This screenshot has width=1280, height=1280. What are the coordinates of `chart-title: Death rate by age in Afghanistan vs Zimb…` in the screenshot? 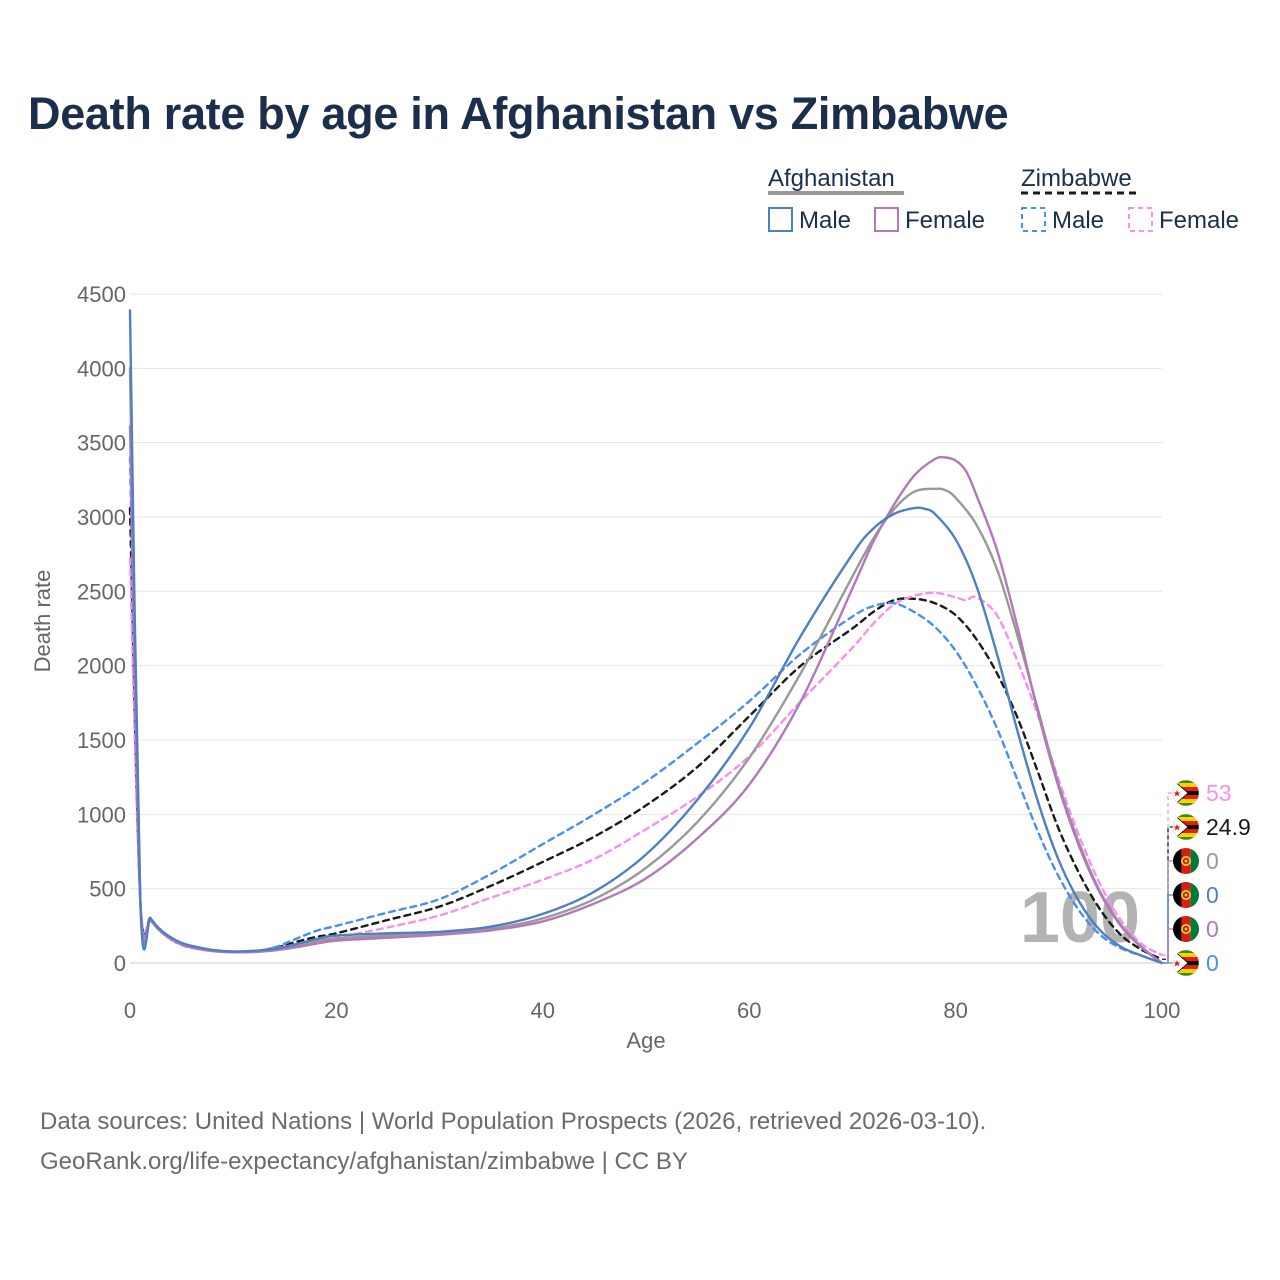 It's located at (518, 113).